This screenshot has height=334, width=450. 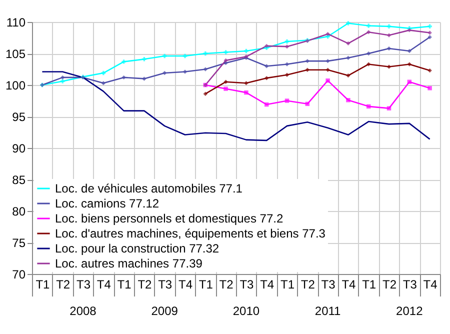 What do you see at coordinates (83, 311) in the screenshot?
I see `text: 2008` at bounding box center [83, 311].